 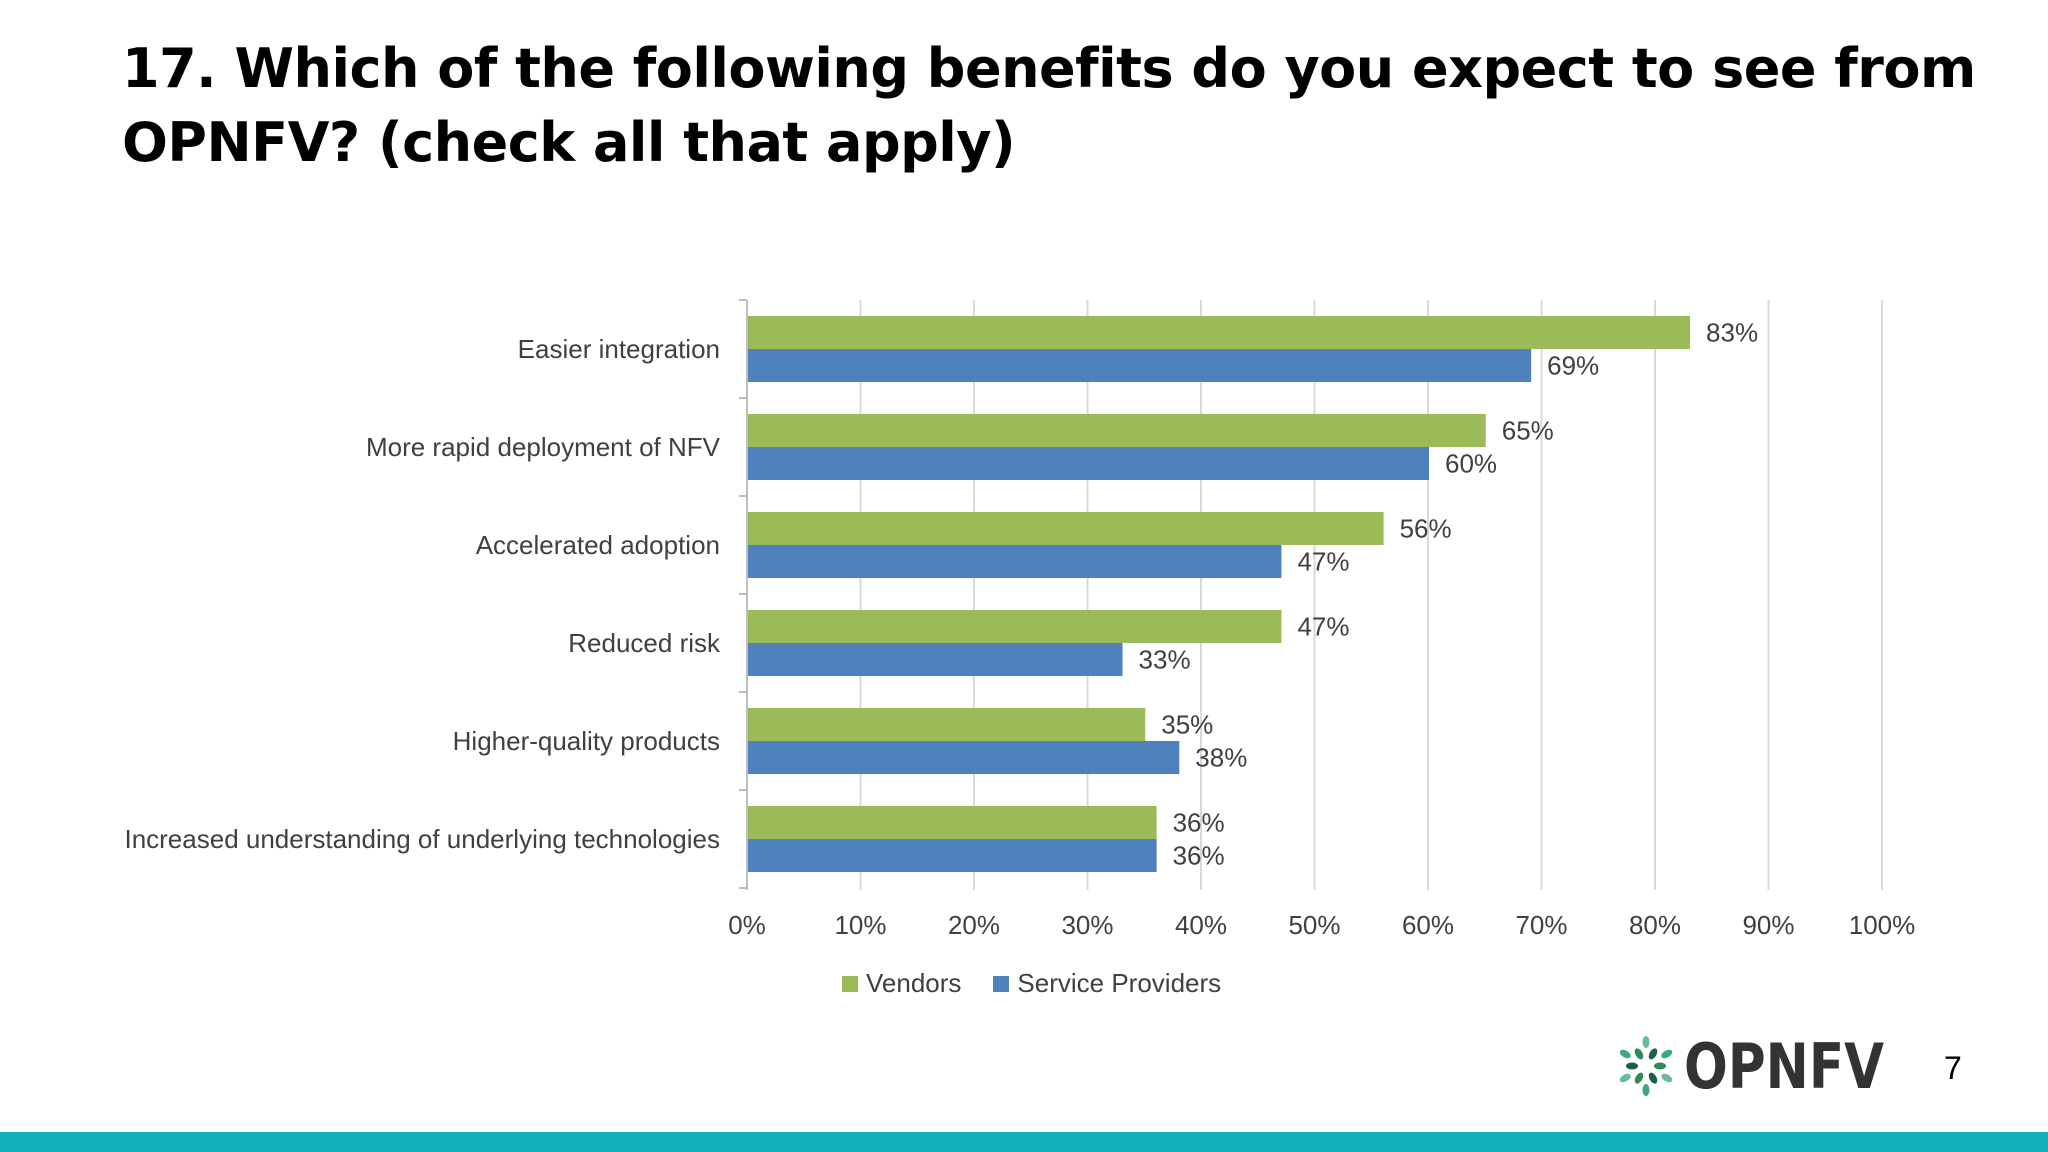 What do you see at coordinates (1784, 1065) in the screenshot?
I see `logo-text: OPNFV` at bounding box center [1784, 1065].